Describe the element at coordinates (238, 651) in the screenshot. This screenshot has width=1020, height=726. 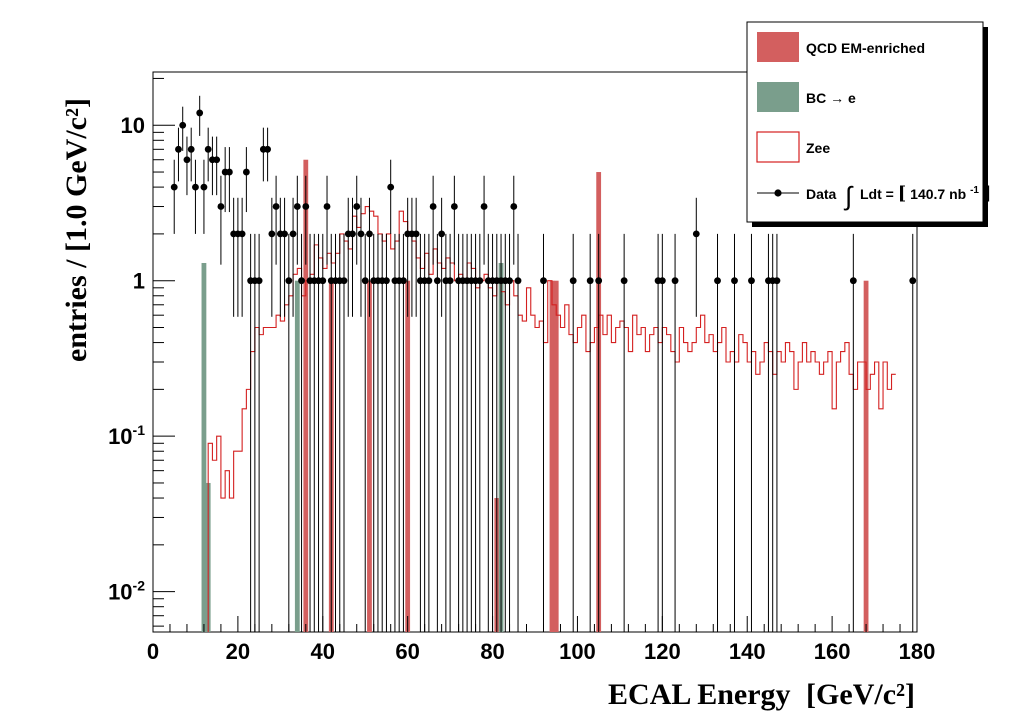
I see `x-tick-label-20: 20` at that location.